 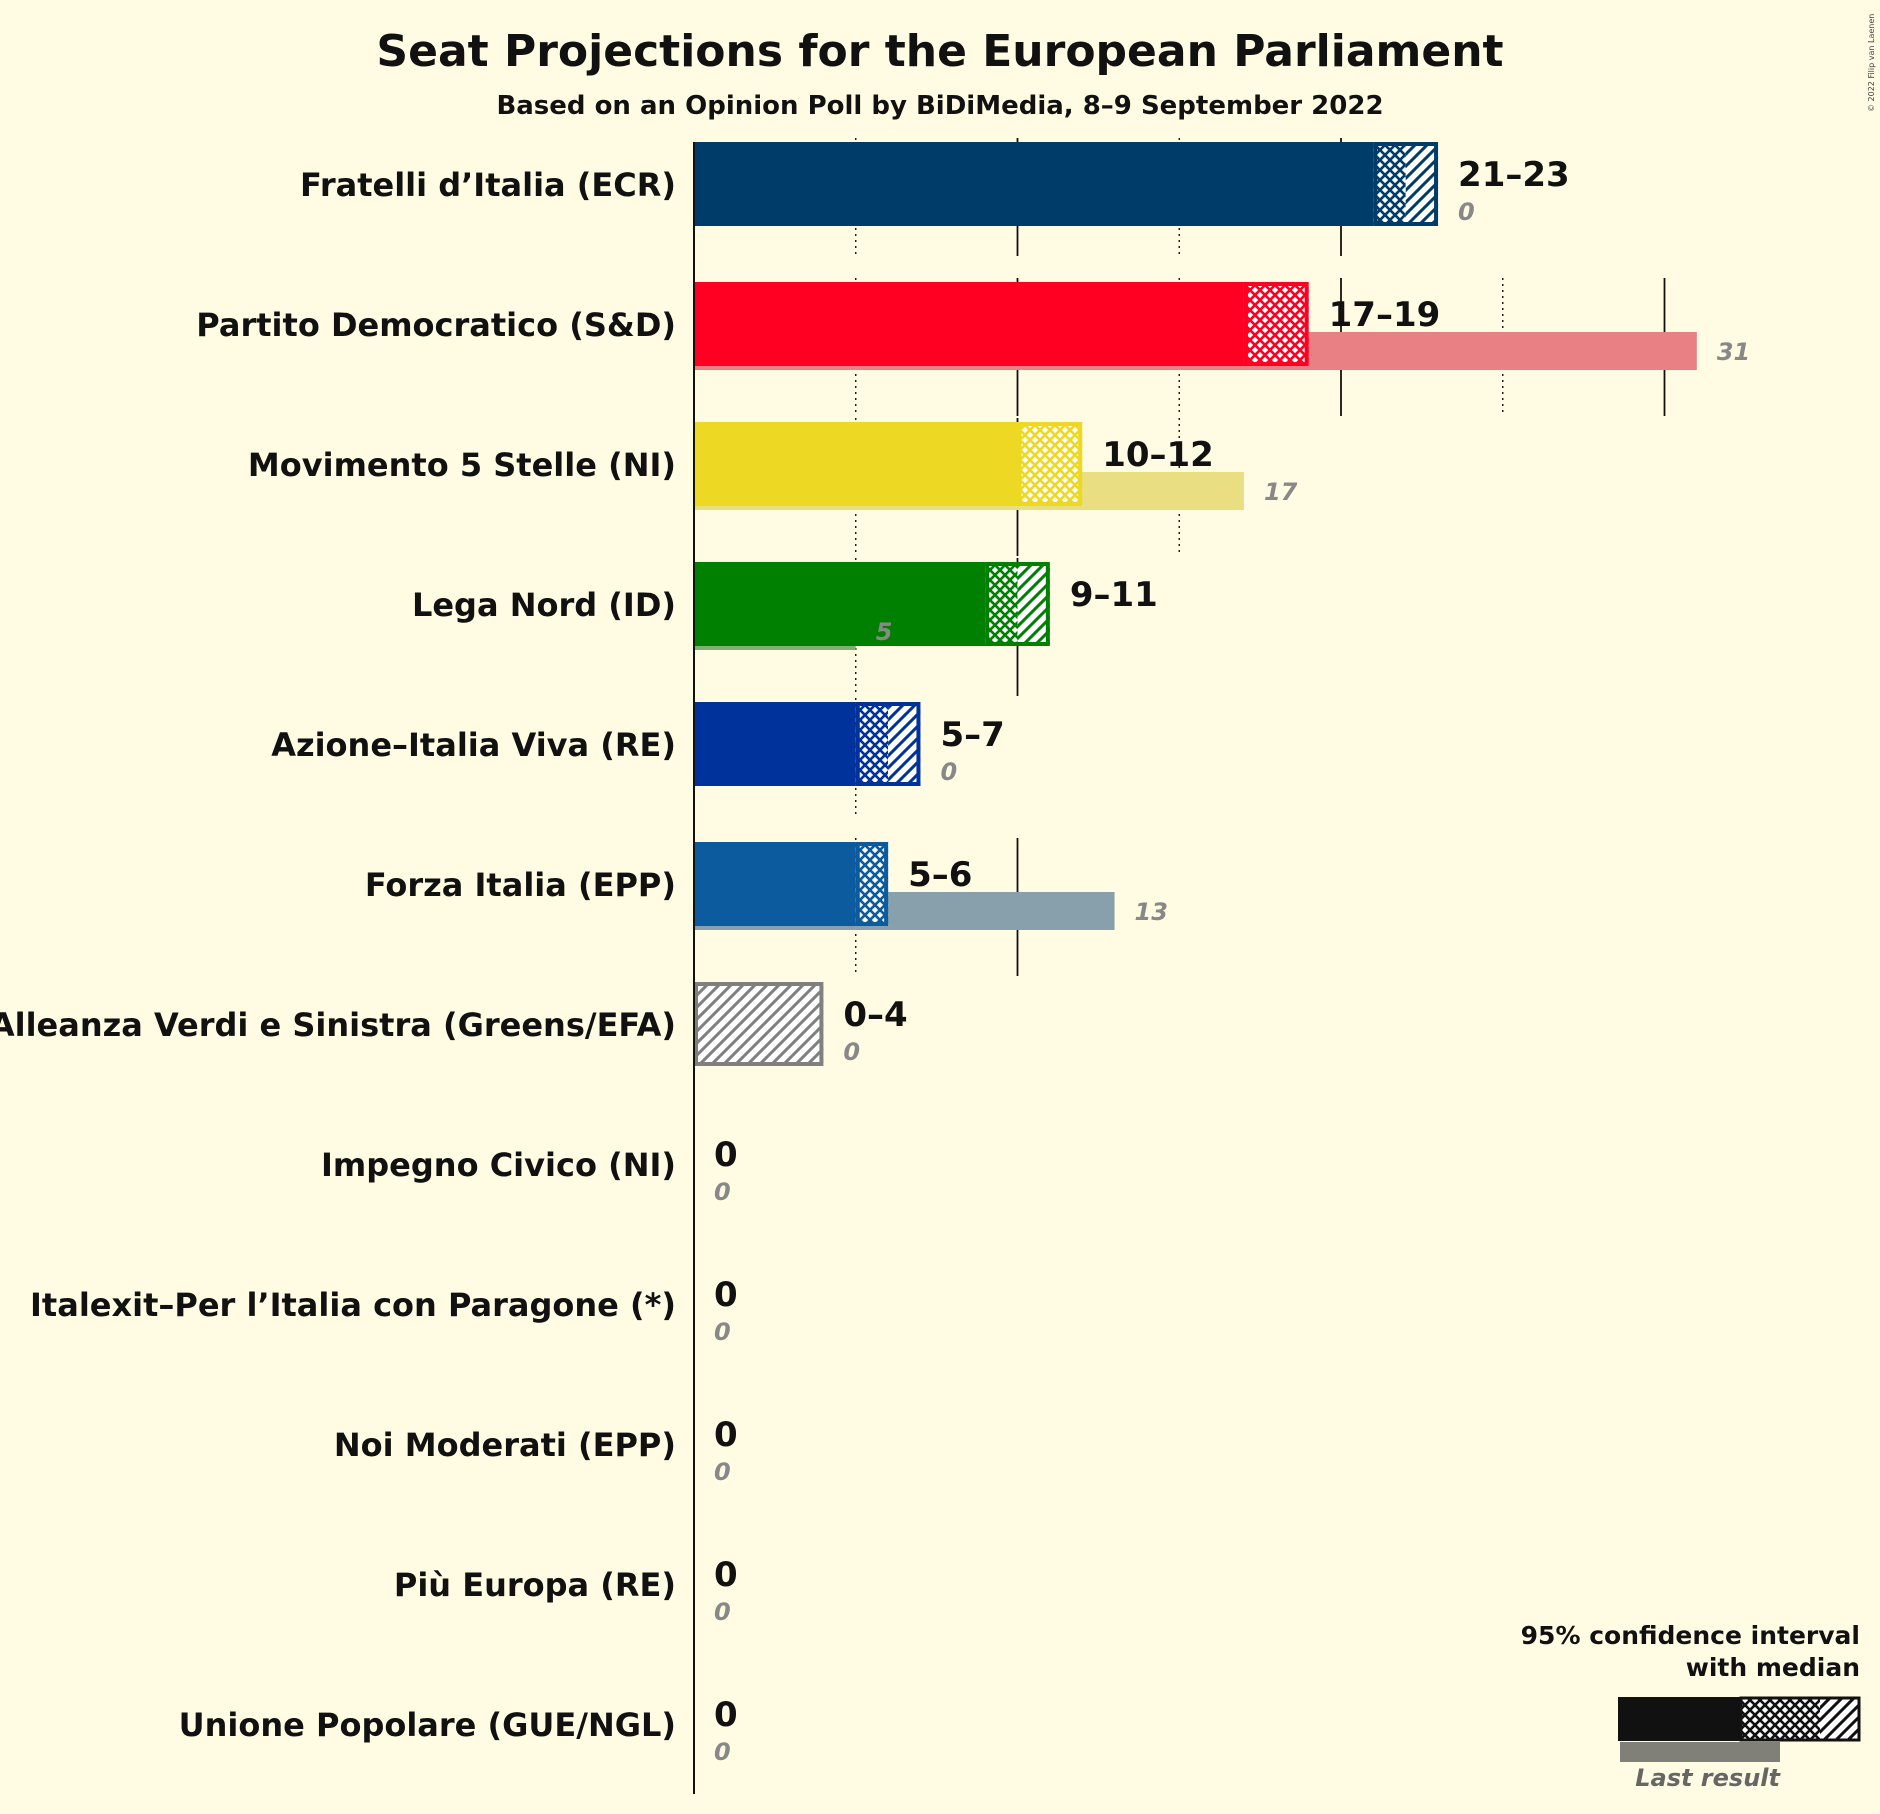 What do you see at coordinates (1514, 175) in the screenshot?
I see `range-label: 21–23` at bounding box center [1514, 175].